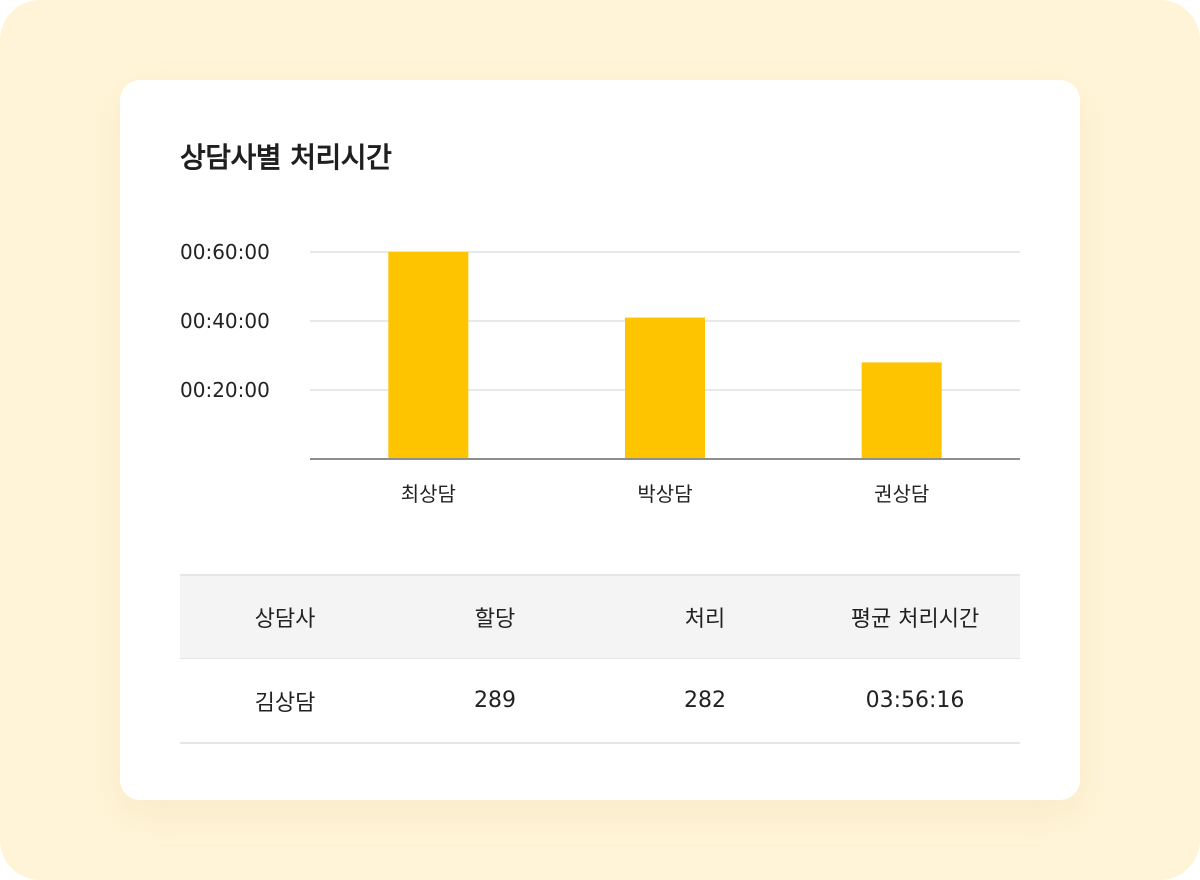 The width and height of the screenshot is (1200, 880). Describe the element at coordinates (285, 701) in the screenshot. I see `table-cell-counselor: 김상담` at that location.